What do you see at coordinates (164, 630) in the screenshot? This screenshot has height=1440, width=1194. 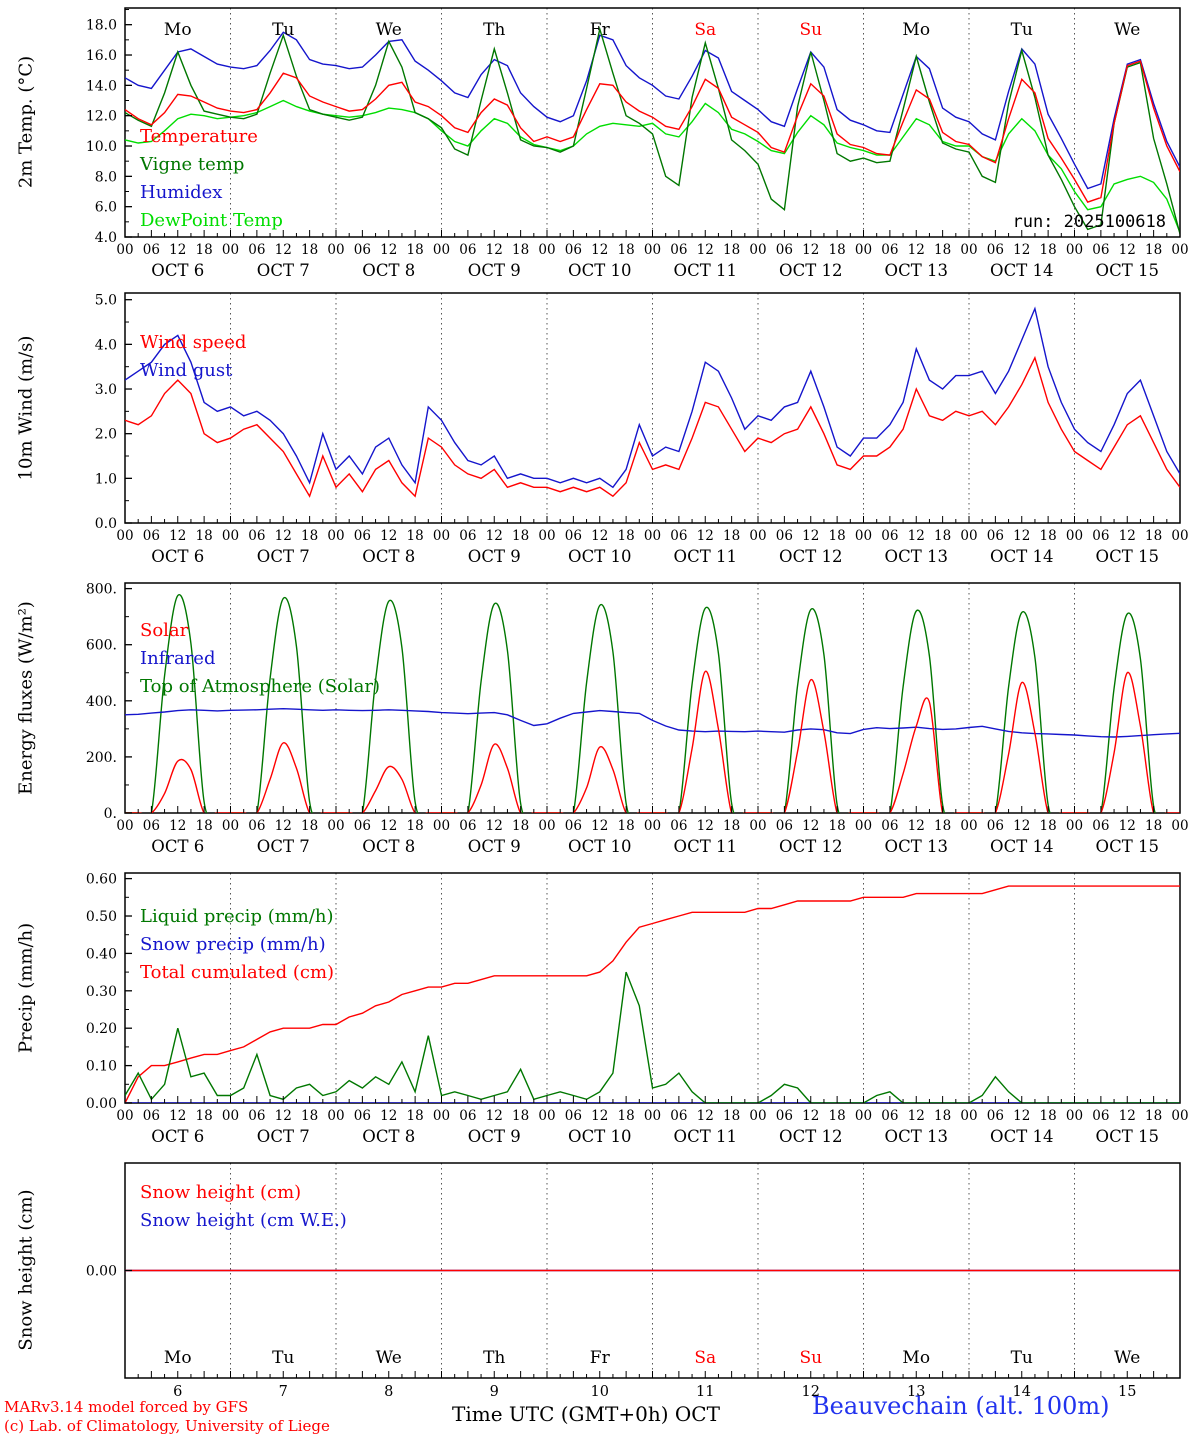 I see `legend-item-solar: Solar` at bounding box center [164, 630].